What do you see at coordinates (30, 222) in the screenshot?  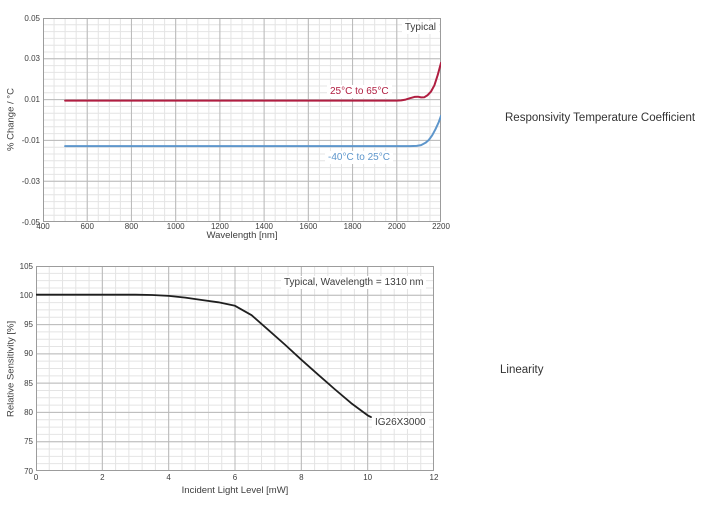 I see `y-tick-label: -0.05` at bounding box center [30, 222].